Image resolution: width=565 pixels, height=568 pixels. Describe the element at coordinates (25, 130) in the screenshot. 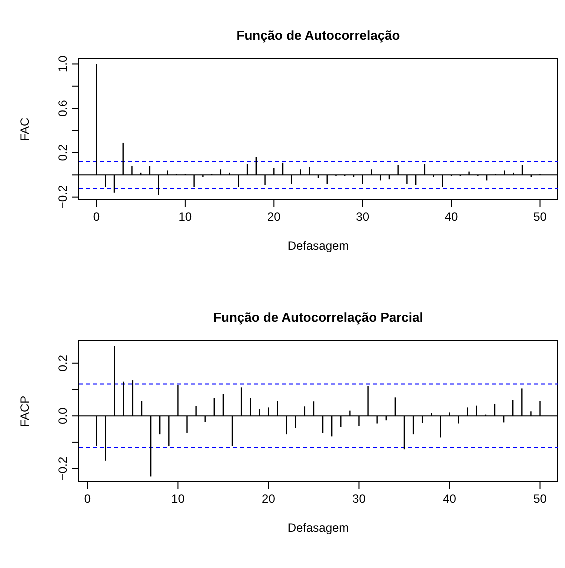

I see `y-axis-title: FAC` at that location.